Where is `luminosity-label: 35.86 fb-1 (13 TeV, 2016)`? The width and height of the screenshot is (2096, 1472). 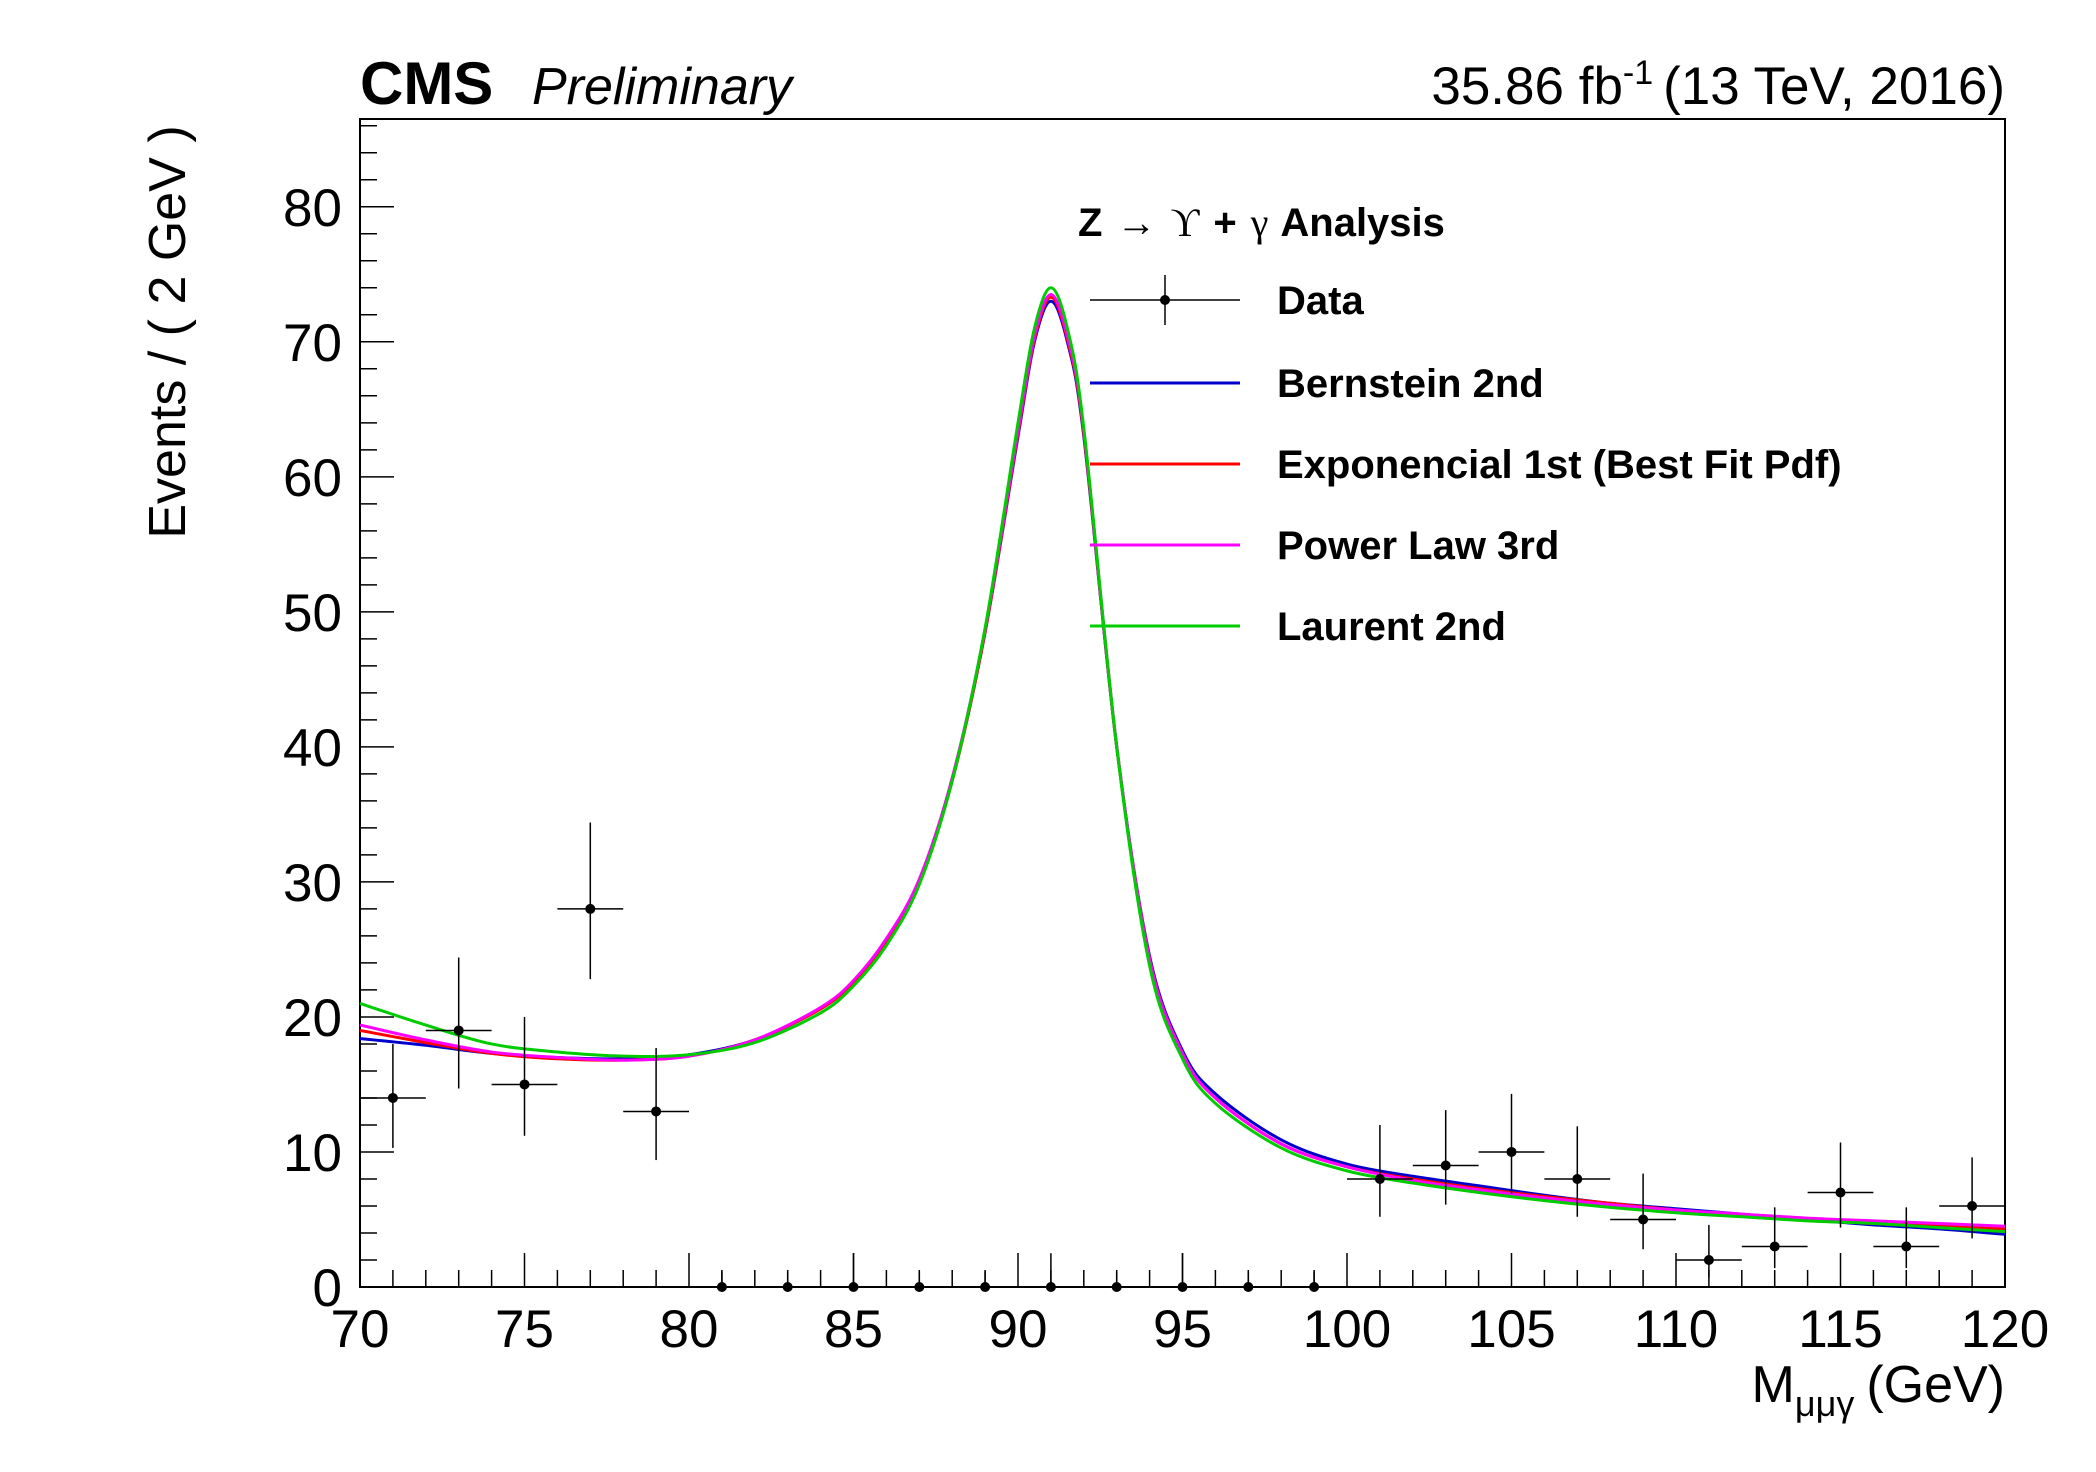 luminosity-label: 35.86 fb-1 (13 TeV, 2016) is located at coordinates (1718, 85).